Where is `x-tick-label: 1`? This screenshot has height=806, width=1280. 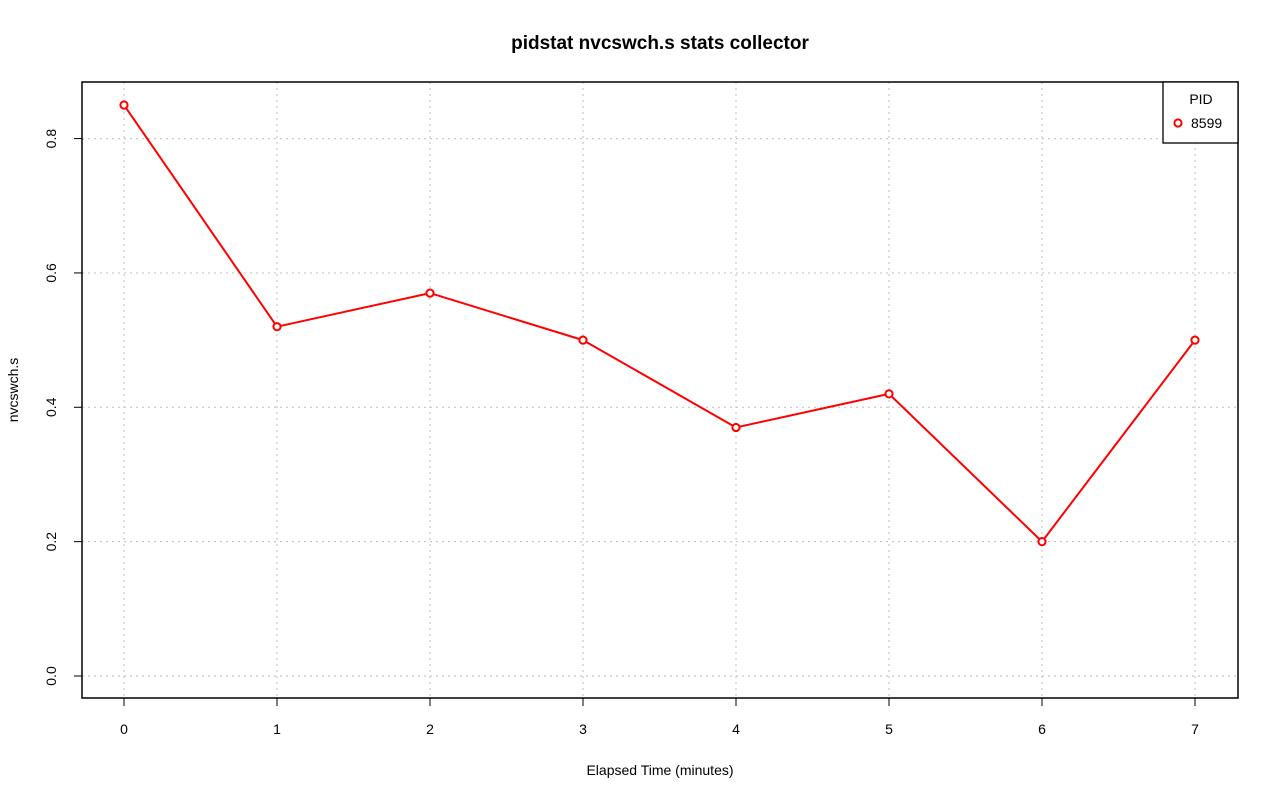 x-tick-label: 1 is located at coordinates (277, 729).